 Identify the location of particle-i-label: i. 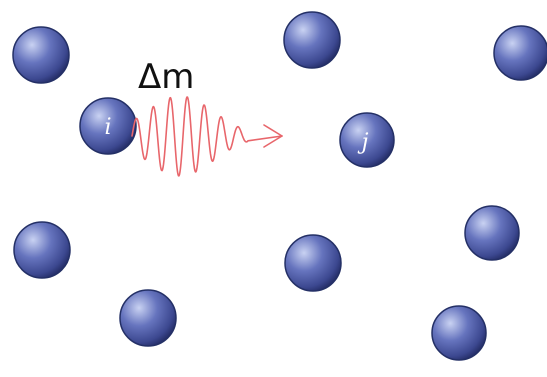
(107, 127).